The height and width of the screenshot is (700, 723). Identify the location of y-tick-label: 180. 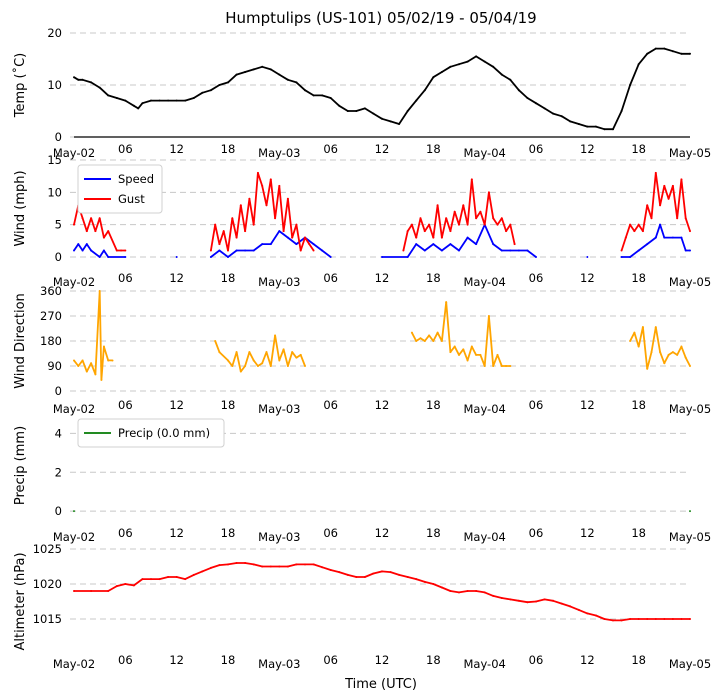
(51, 341).